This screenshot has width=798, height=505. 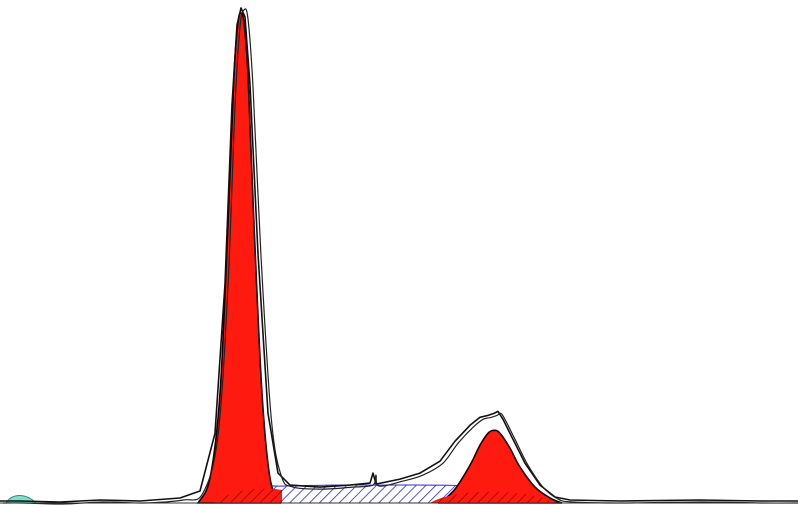 I want to click on g1-s-overlap, so click(x=248, y=495).